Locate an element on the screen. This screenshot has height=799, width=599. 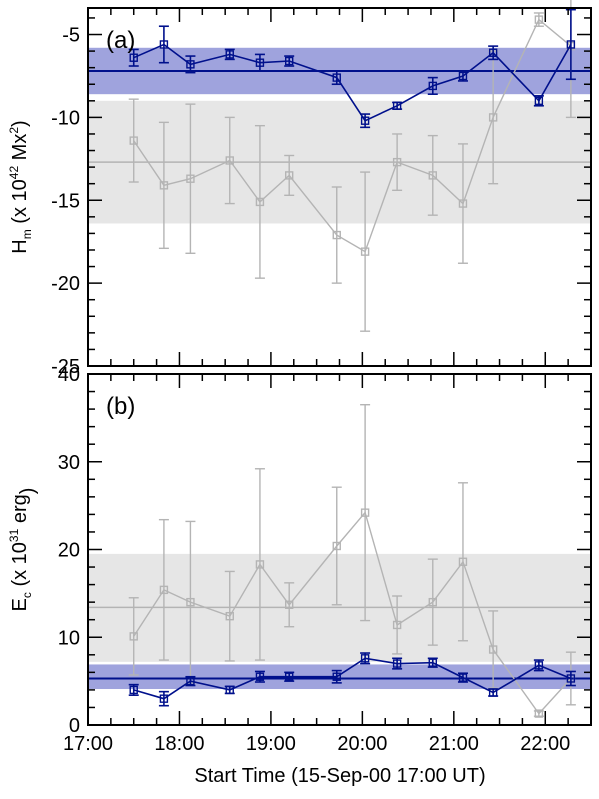
band-blue is located at coordinates (339, 677).